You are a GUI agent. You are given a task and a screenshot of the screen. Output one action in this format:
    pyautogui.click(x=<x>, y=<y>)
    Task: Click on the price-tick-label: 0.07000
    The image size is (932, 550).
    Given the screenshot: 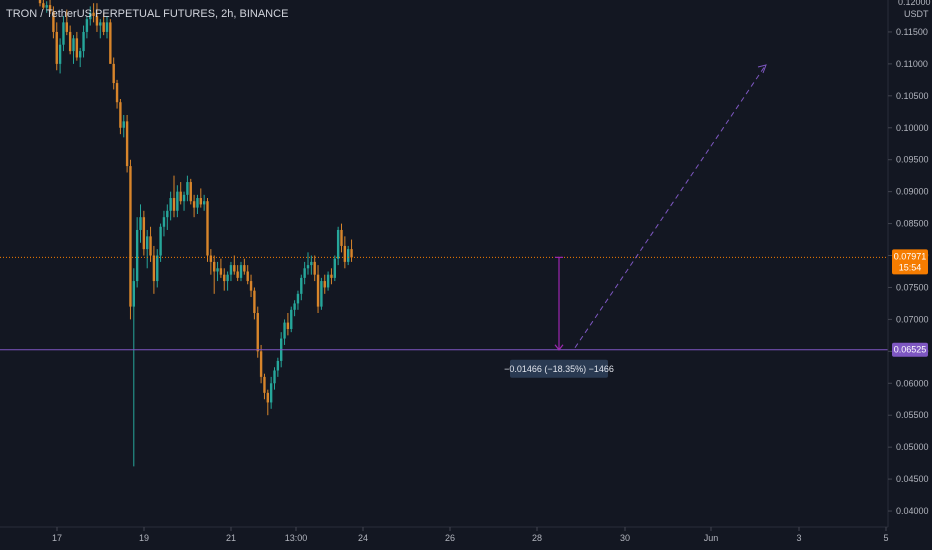 What is the action you would take?
    pyautogui.click(x=912, y=319)
    